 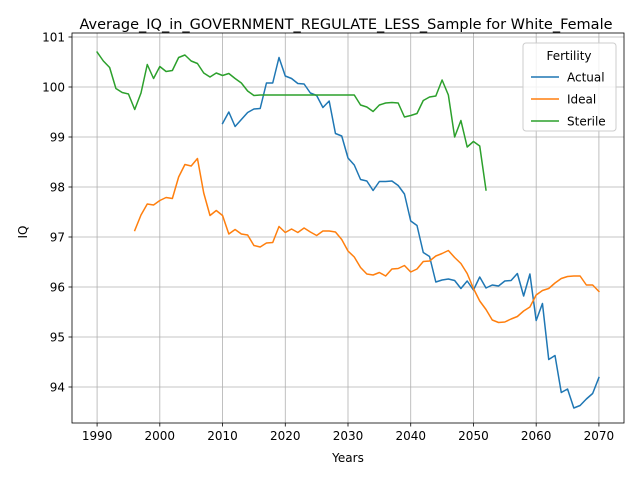 I want to click on x-tick-label: 2020, so click(x=285, y=436).